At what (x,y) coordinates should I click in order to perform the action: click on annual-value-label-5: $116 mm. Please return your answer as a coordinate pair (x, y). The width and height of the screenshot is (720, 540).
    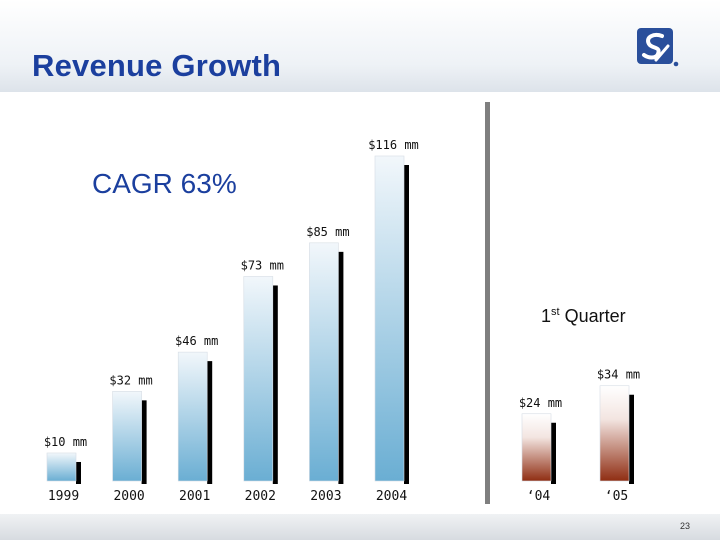
    Looking at the image, I should click on (393, 145).